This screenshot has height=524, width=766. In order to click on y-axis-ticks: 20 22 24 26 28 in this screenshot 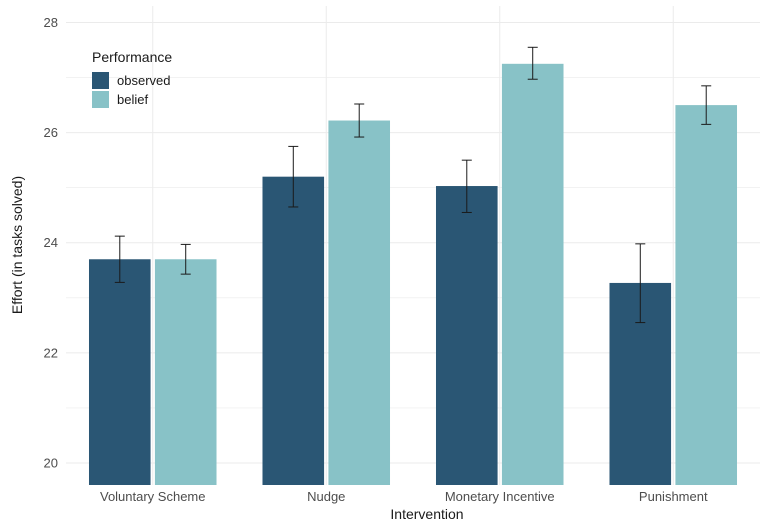, I will do `click(51, 242)`.